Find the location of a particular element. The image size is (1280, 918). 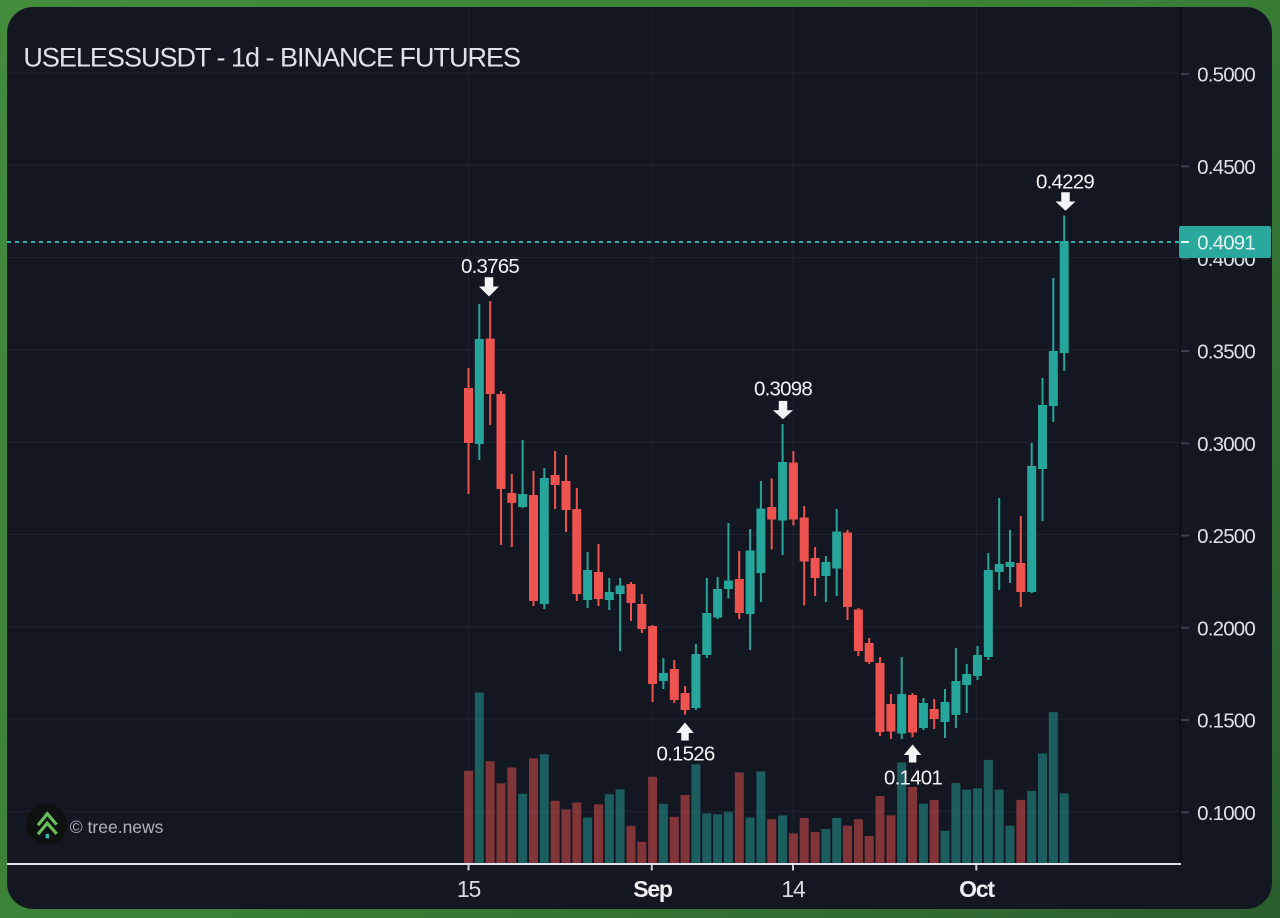

svg-text: Sep is located at coordinates (653, 889).